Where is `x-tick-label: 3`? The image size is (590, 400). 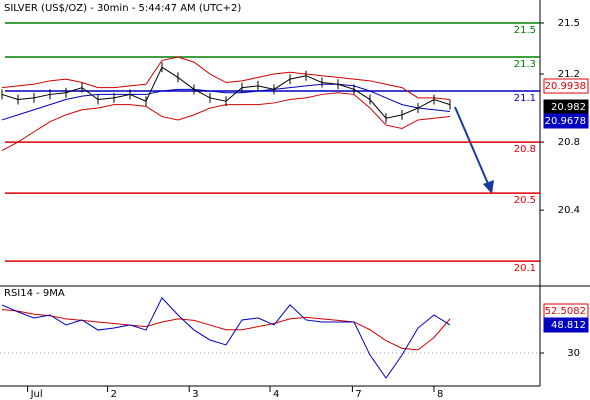
x-tick-label: 3 is located at coordinates (195, 394).